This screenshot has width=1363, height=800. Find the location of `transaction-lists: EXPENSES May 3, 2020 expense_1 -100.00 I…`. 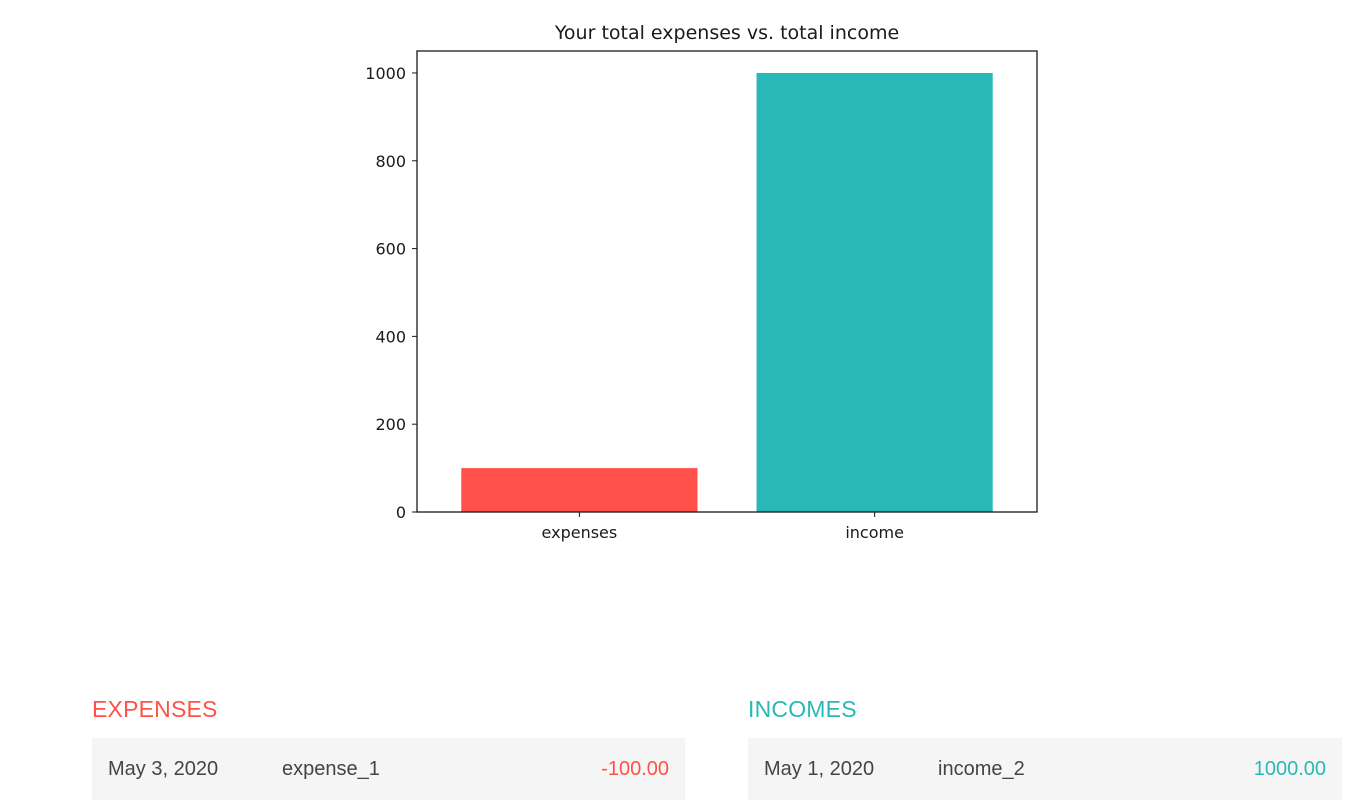

transaction-lists: EXPENSES May 3, 2020 expense_1 -100.00 I… is located at coordinates (681, 745).